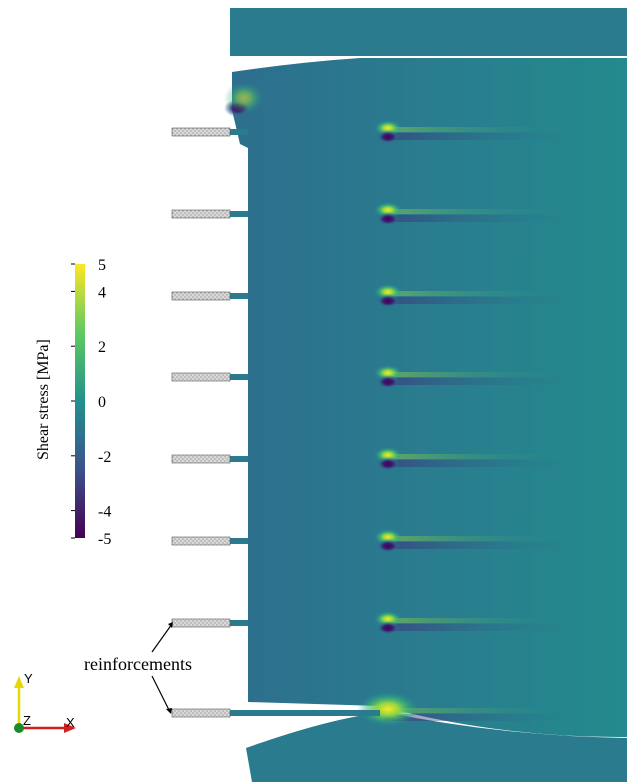 The width and height of the screenshot is (627, 782). I want to click on colorbar-tick-label: -2, so click(104, 457).